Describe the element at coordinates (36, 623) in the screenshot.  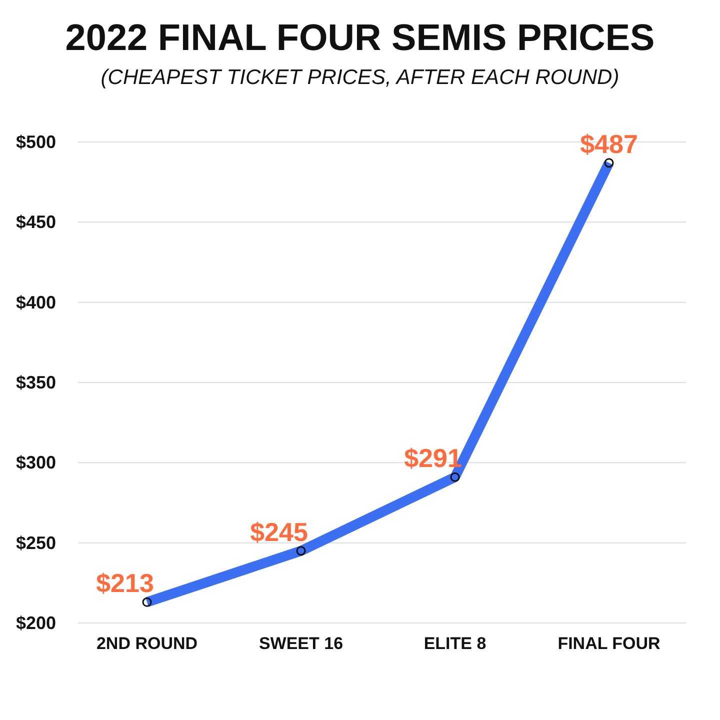
I see `y-tick-label: $200` at that location.